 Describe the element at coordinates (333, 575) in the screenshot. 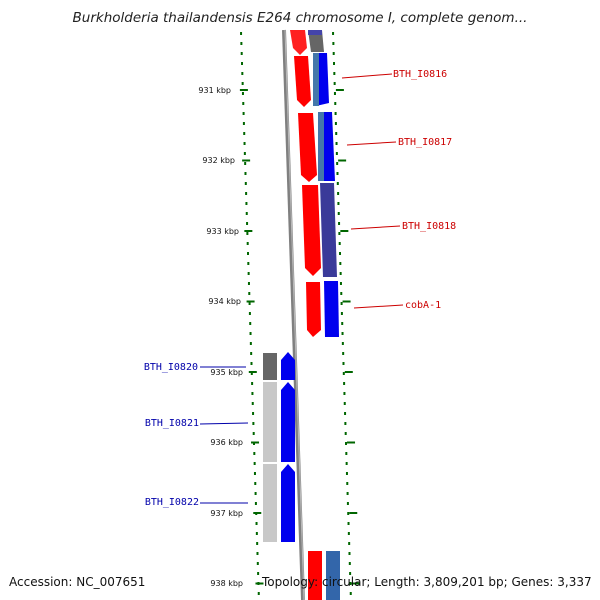

I see `gene-bottom-blue` at that location.